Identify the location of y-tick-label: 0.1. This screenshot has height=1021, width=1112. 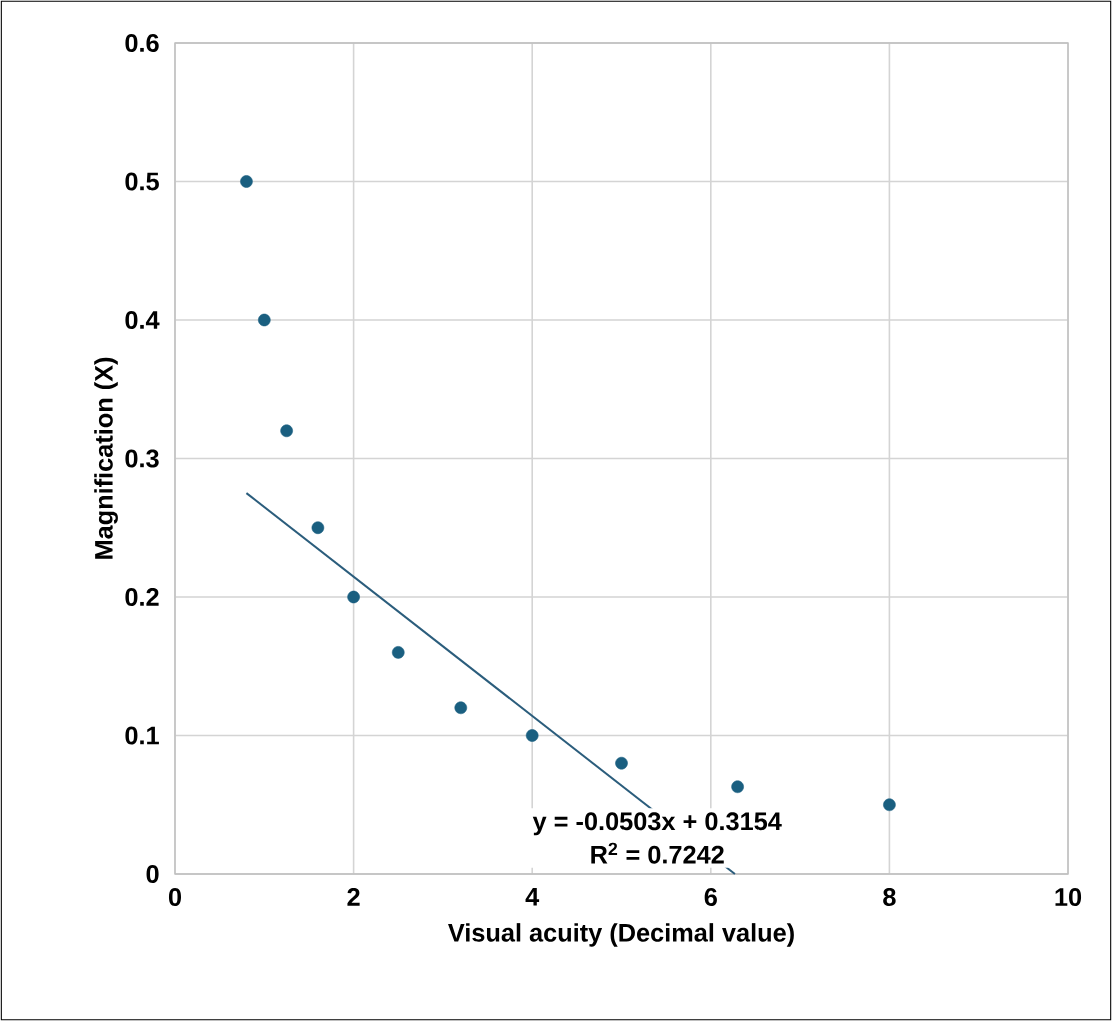
(142, 735).